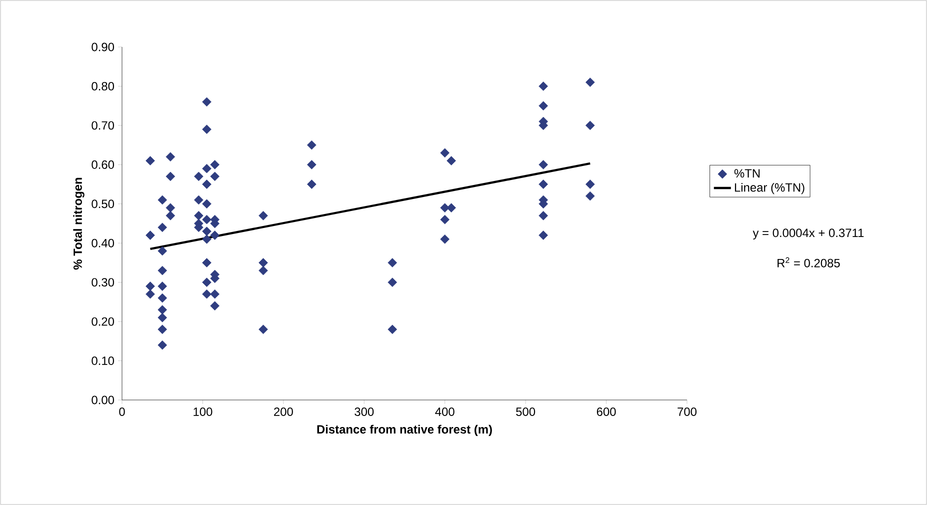 The height and width of the screenshot is (505, 927). I want to click on y-tick-label: 0.00, so click(103, 400).